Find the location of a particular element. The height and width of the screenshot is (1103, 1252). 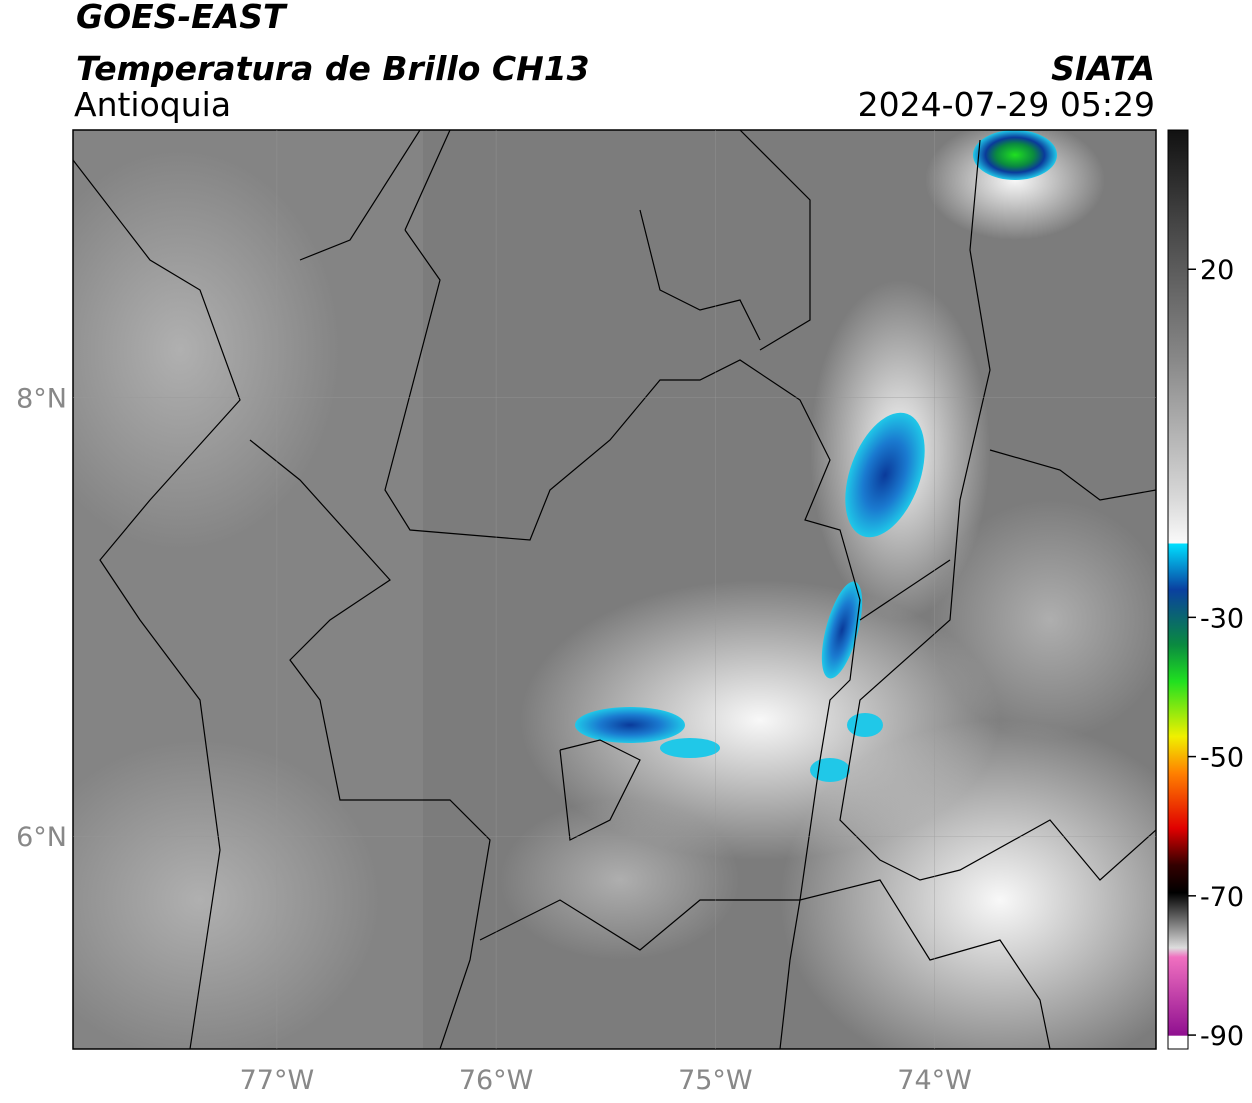

x-tick-label: 74°W is located at coordinates (934, 1080).